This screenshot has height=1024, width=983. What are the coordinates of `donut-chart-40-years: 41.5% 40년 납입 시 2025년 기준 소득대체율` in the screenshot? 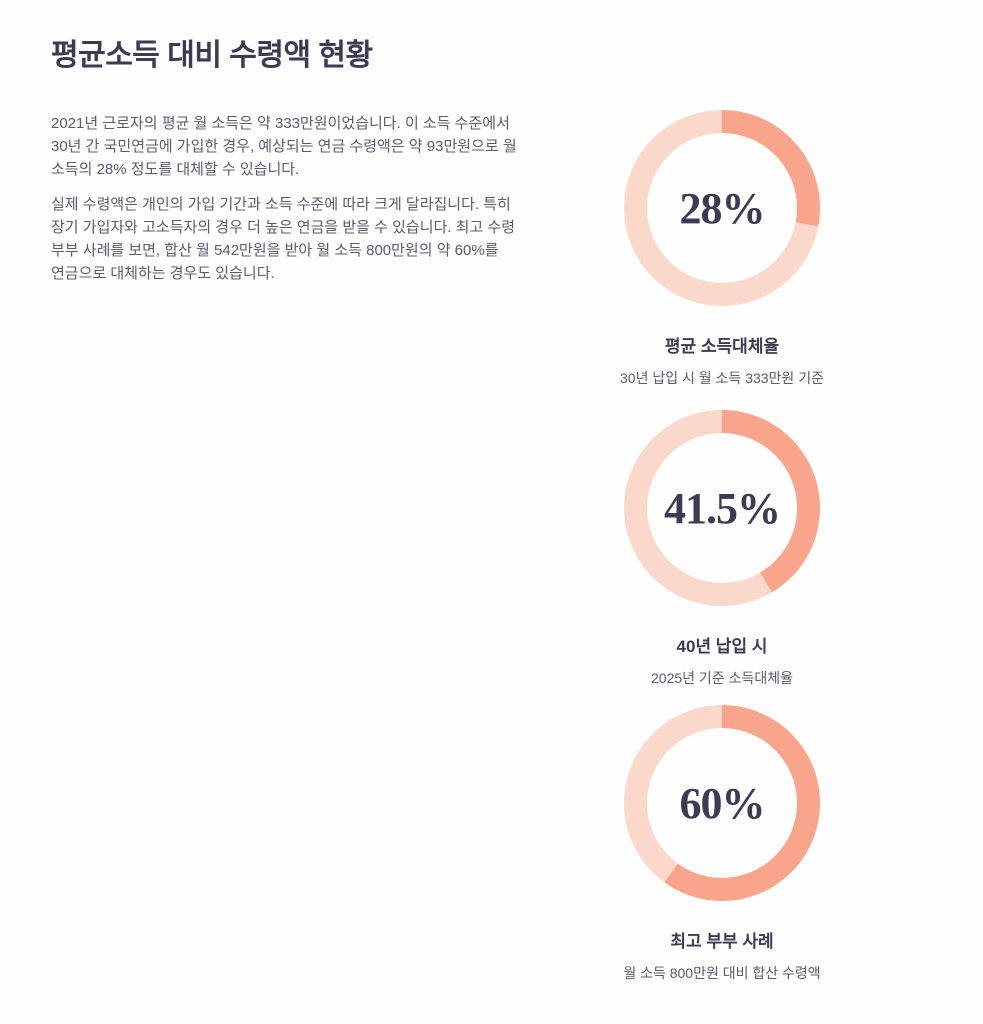 It's located at (722, 549).